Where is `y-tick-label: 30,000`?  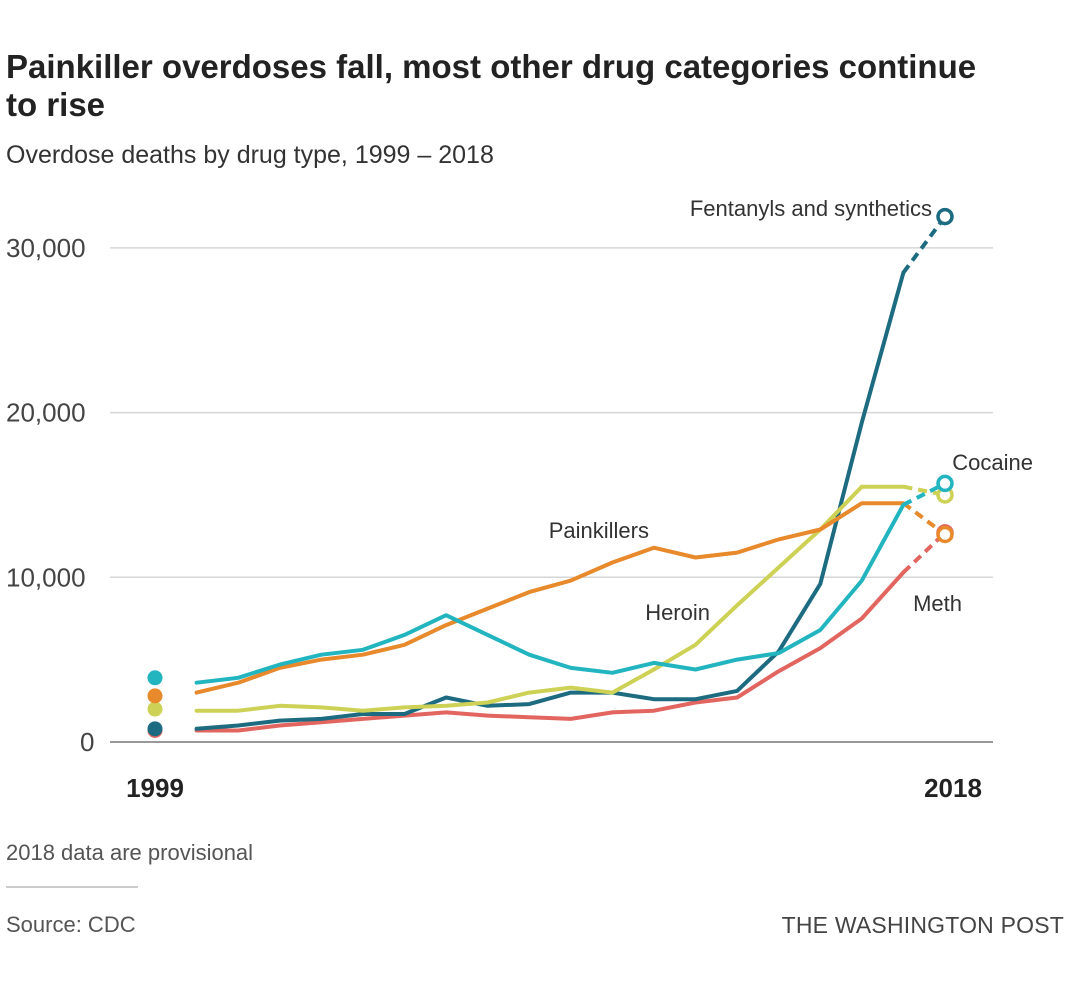 y-tick-label: 30,000 is located at coordinates (46, 248).